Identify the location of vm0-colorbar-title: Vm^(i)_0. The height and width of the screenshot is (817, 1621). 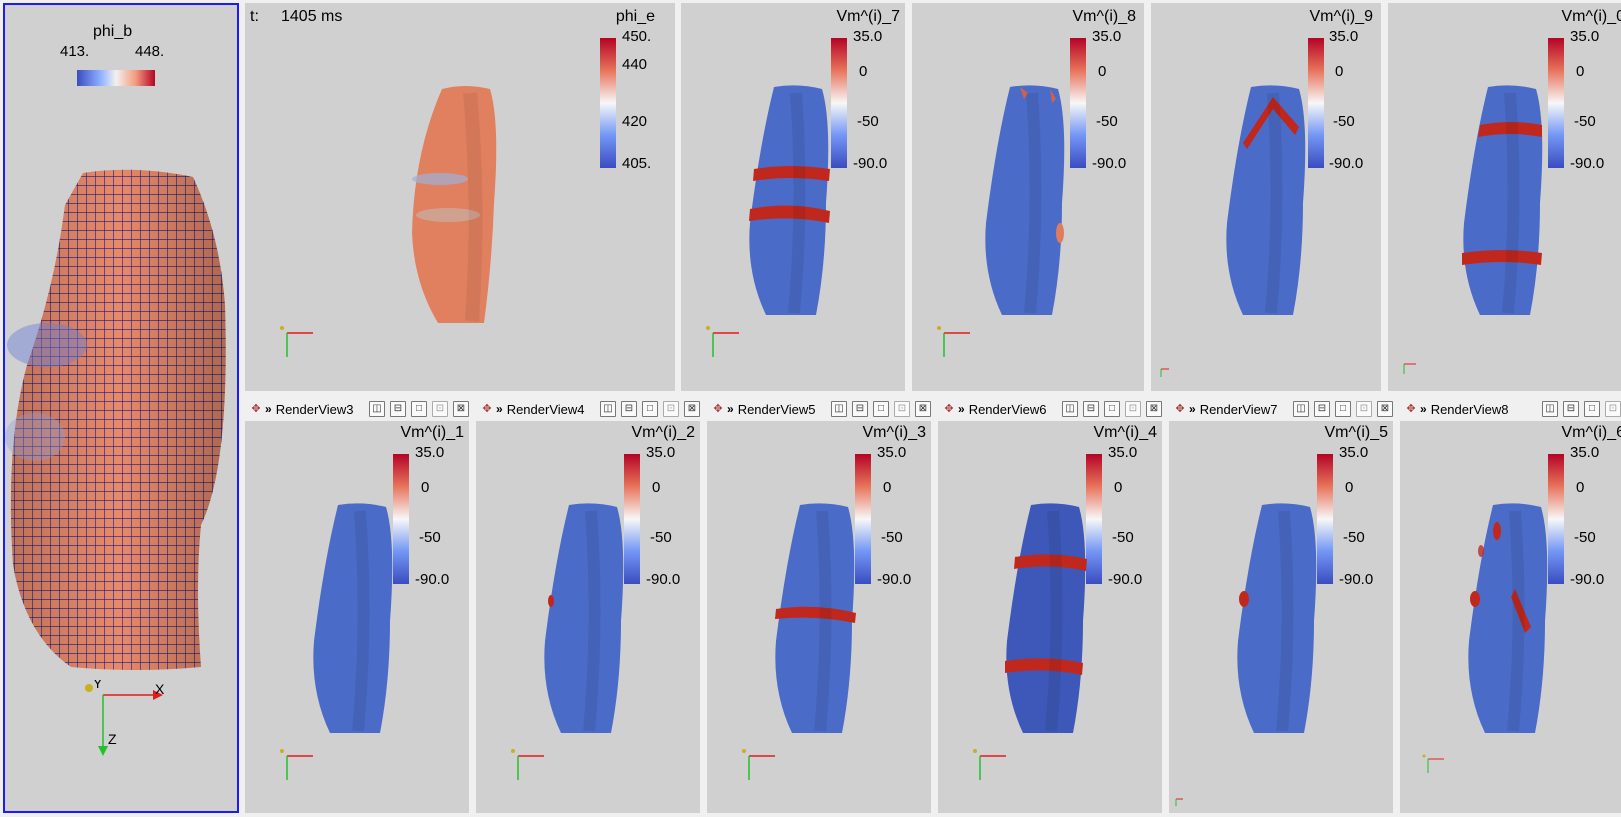
(1591, 16).